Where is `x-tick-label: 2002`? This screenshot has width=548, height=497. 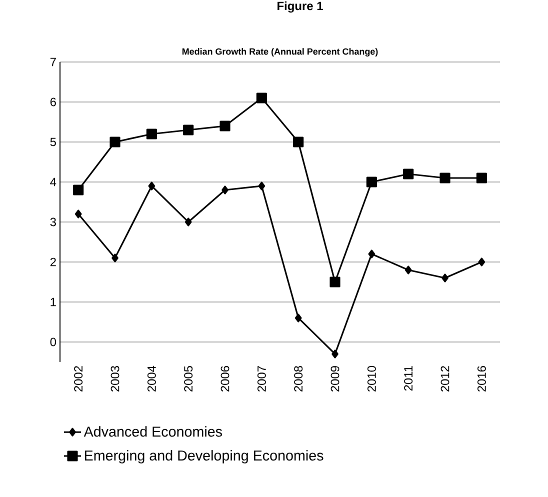
x-tick-label: 2002 is located at coordinates (78, 379).